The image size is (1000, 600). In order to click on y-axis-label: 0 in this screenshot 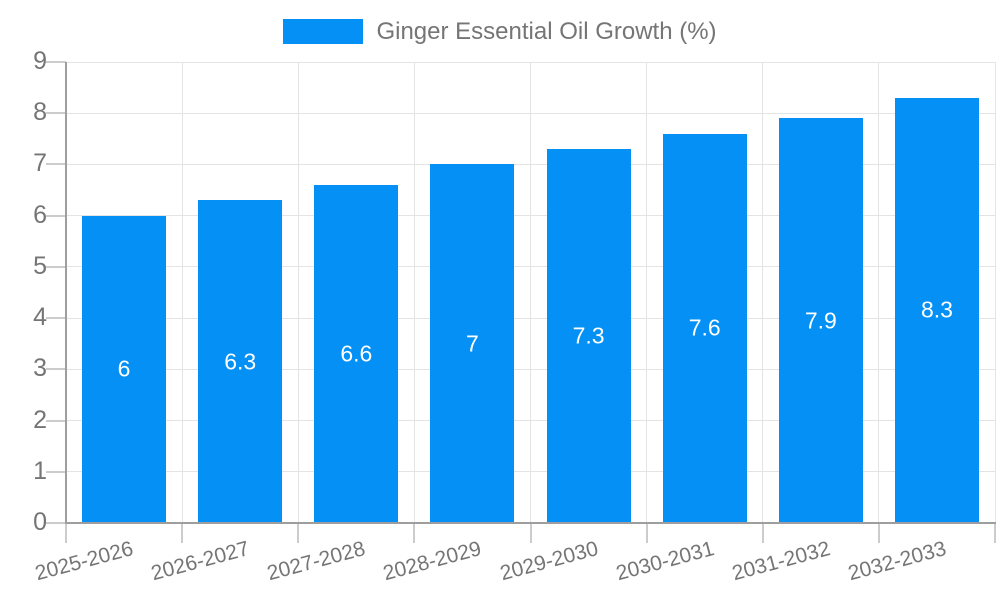, I will do `click(40, 522)`.